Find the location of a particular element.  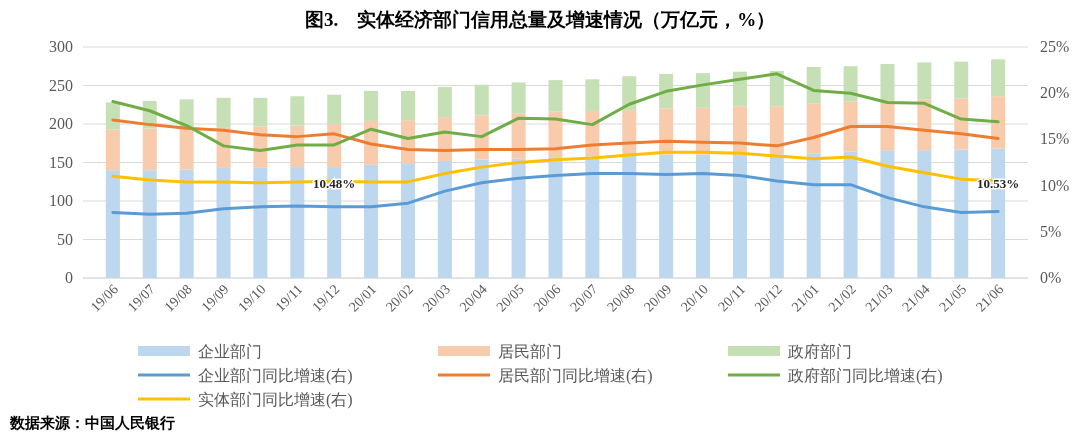

legend-label: 实体部门同比增速(右) is located at coordinates (275, 400).